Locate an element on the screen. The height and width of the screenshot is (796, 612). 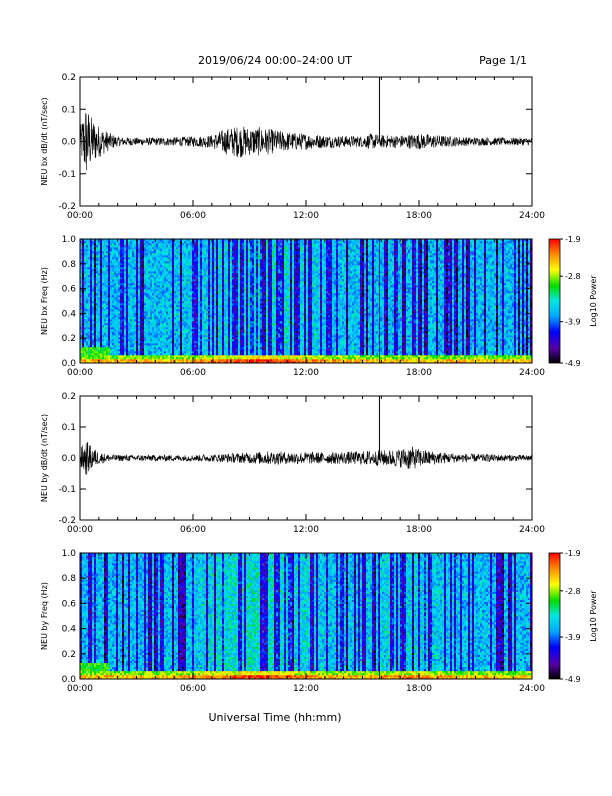
x-axis-title: Universal Time (hh:mm) is located at coordinates (275, 717).